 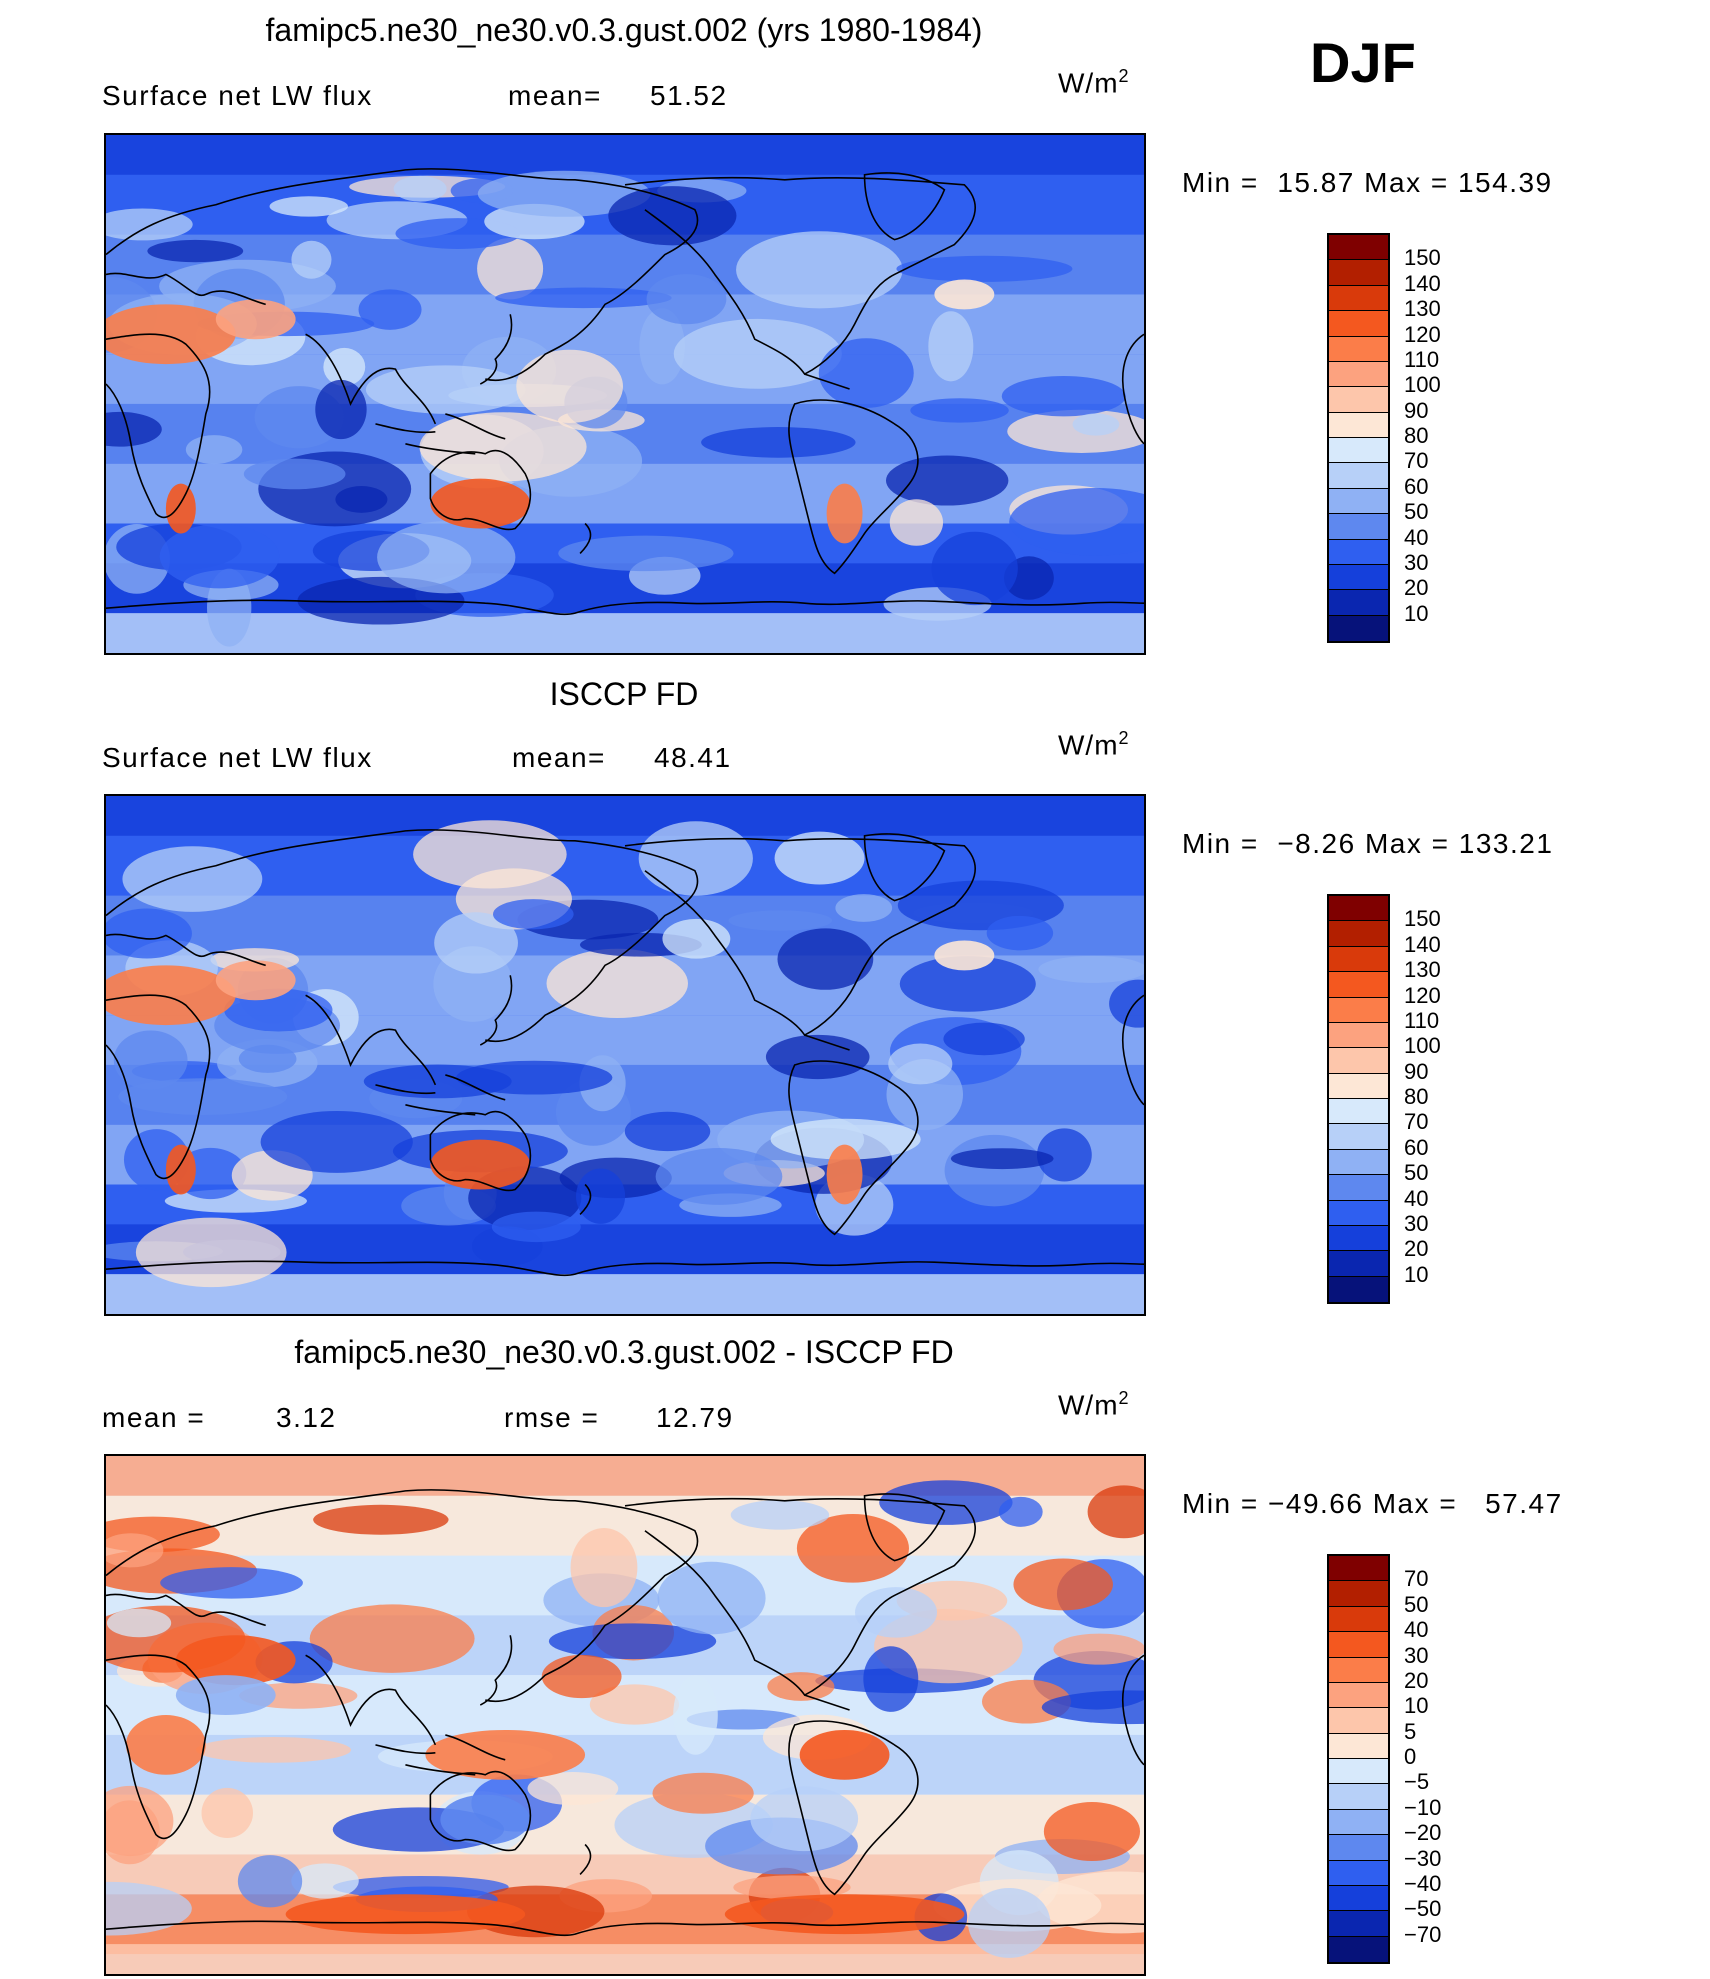 I want to click on panel-1-colorbar-label: 150, so click(x=1422, y=258).